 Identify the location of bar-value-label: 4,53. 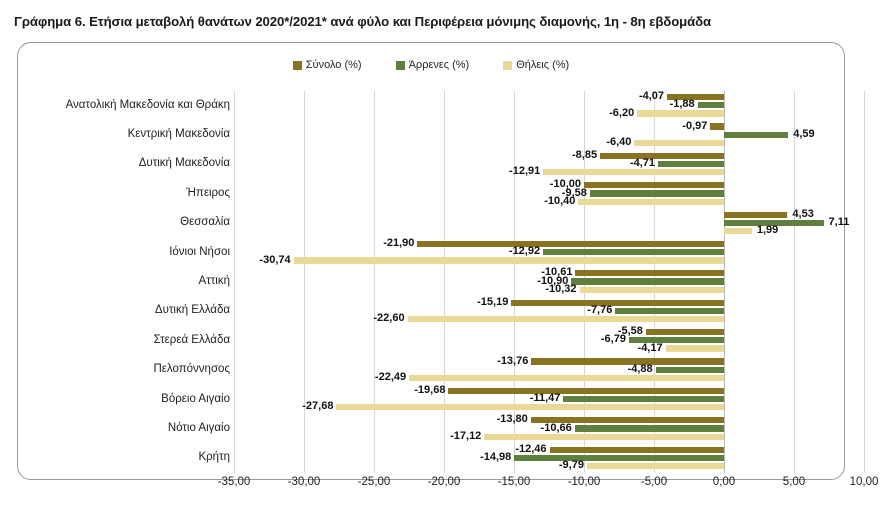
(803, 213).